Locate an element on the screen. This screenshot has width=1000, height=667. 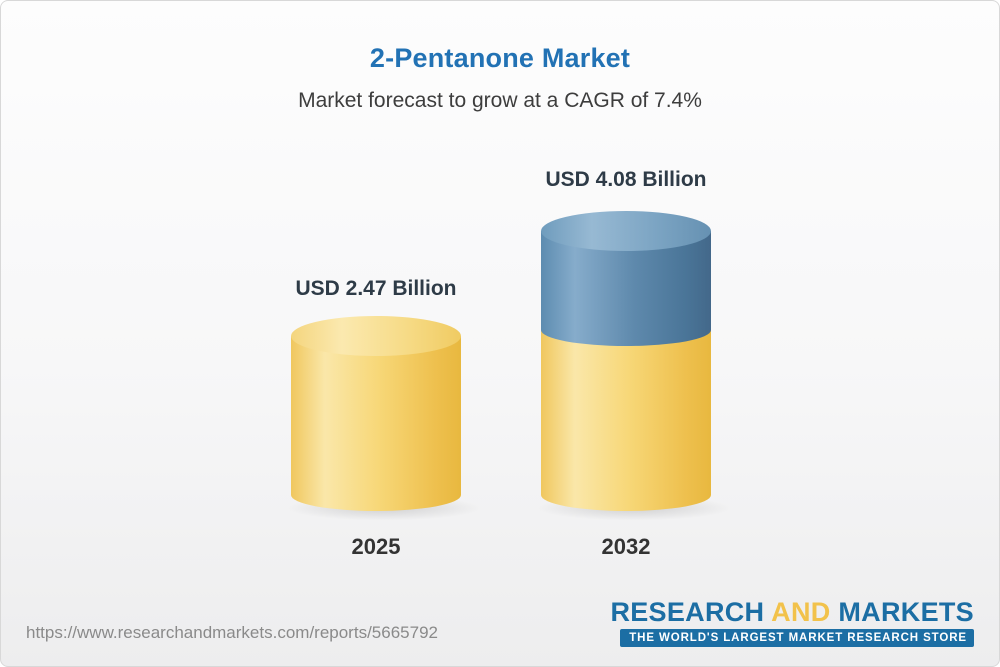
bar-2032-cylinder is located at coordinates (634, 366).